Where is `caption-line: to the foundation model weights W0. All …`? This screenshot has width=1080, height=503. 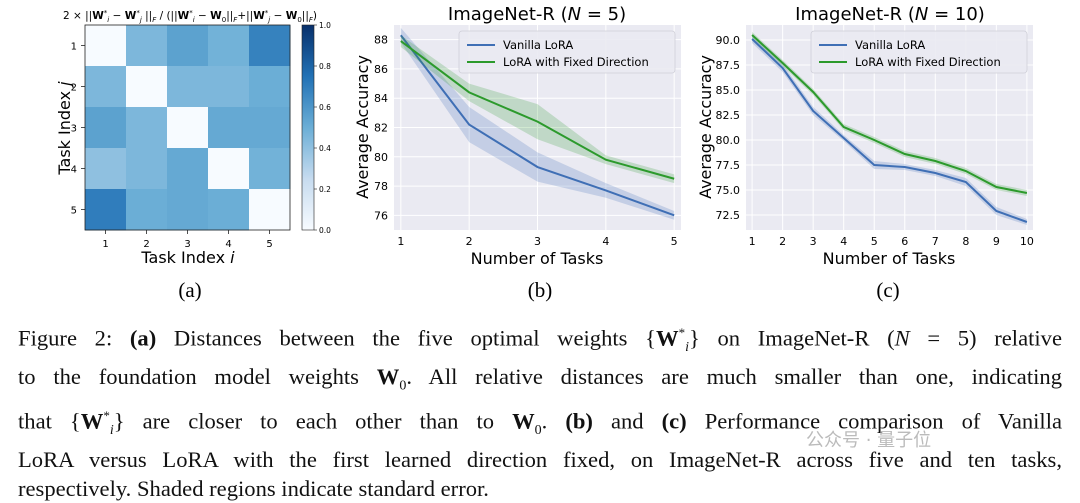 caption-line: to the foundation model weights W0. All … is located at coordinates (544, 381).